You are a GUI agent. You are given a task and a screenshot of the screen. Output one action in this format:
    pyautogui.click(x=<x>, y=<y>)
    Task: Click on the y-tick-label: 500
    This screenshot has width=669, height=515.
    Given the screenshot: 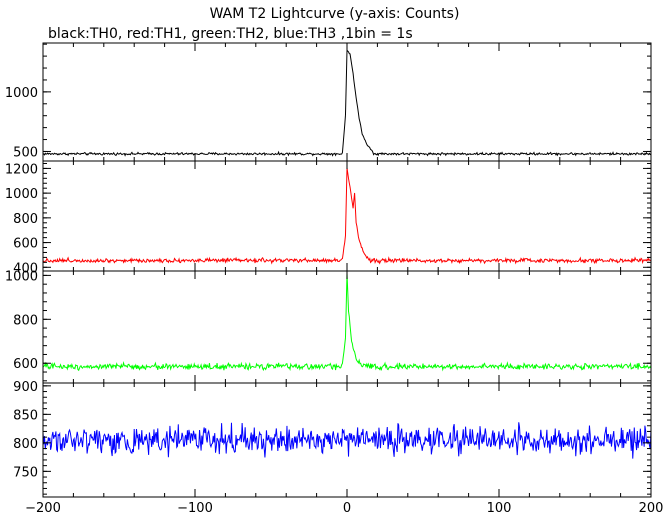 What is the action you would take?
    pyautogui.click(x=25, y=152)
    